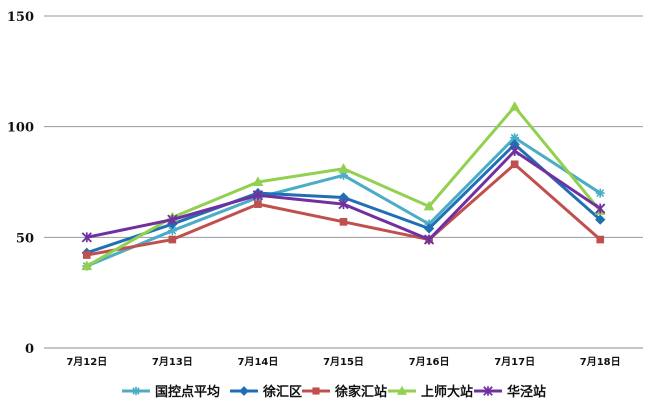 This screenshot has width=660, height=413. I want to click on legend-label: 徐家汇站, so click(360, 392).